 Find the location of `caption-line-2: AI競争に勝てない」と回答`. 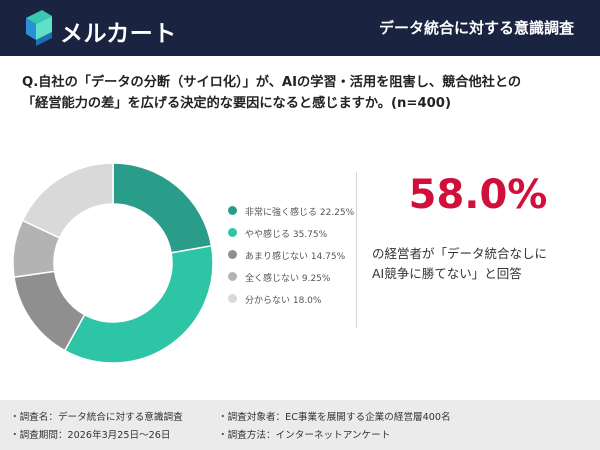

caption-line-2: AI競争に勝てない」と回答 is located at coordinates (447, 273).